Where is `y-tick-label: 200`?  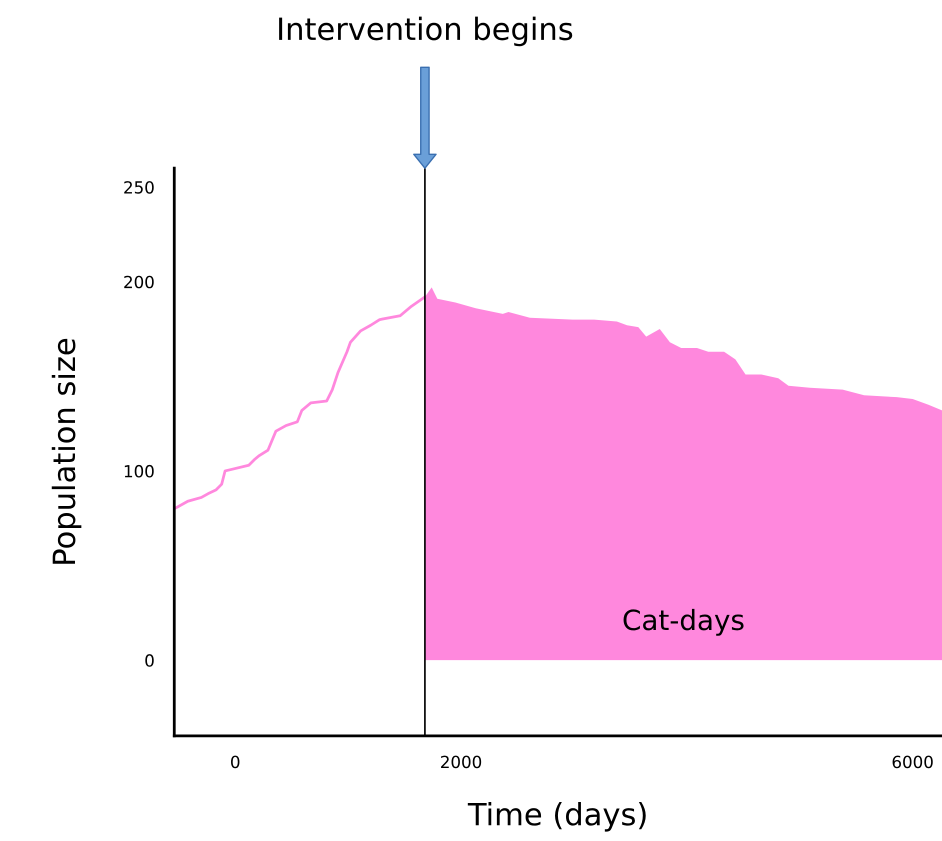
y-tick-label: 200 is located at coordinates (139, 282).